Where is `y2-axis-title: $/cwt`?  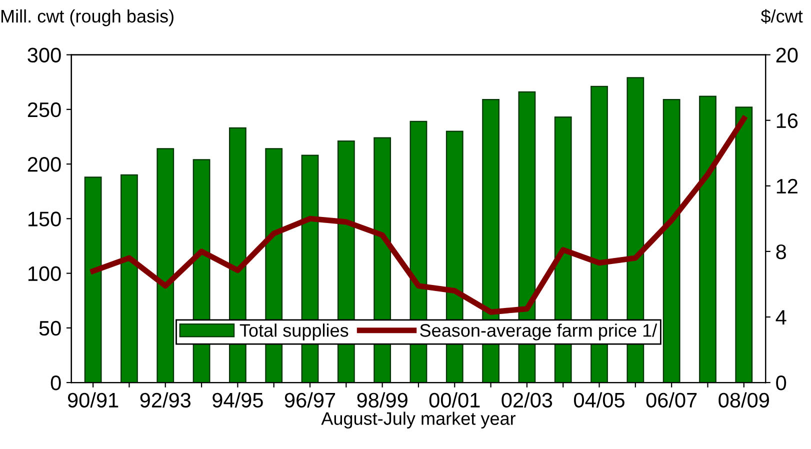
y2-axis-title: $/cwt is located at coordinates (781, 16).